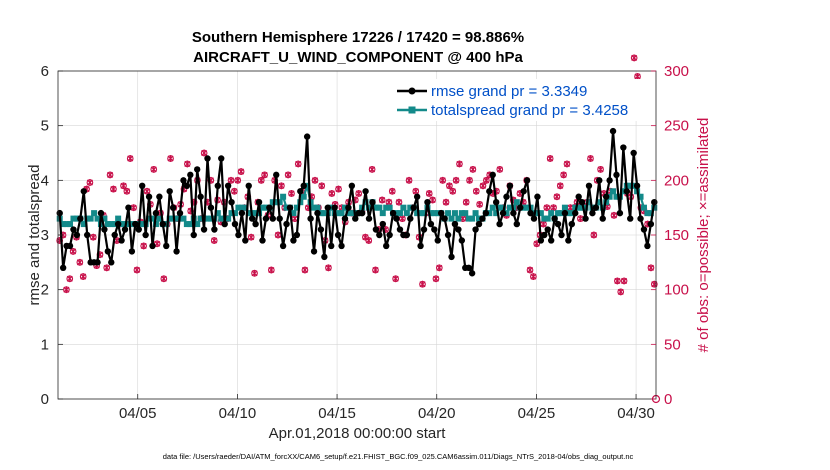  What do you see at coordinates (45, 71) in the screenshot?
I see `y-tick-label: 6` at bounding box center [45, 71].